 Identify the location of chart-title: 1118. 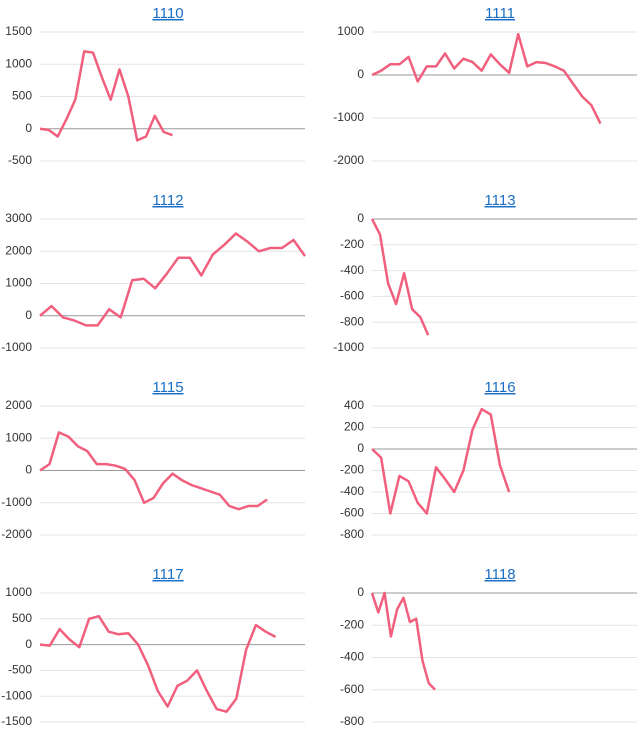
(499, 574).